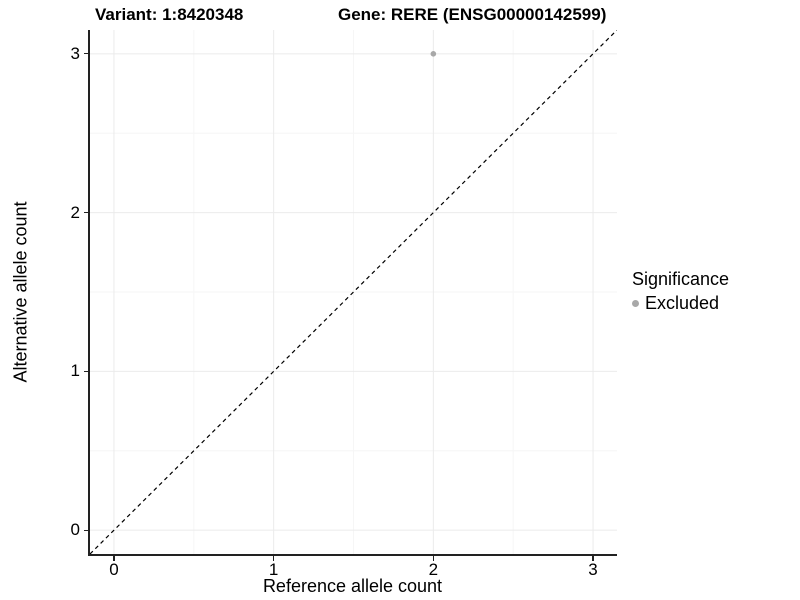 The width and height of the screenshot is (800, 600). What do you see at coordinates (75, 530) in the screenshot?
I see `y-tick-label: 0` at bounding box center [75, 530].